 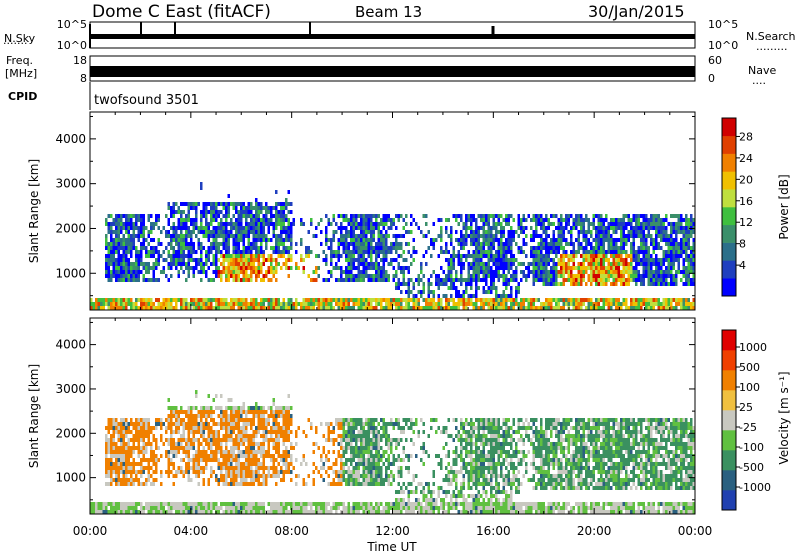 I want to click on freq-nave-trace, so click(x=392, y=71).